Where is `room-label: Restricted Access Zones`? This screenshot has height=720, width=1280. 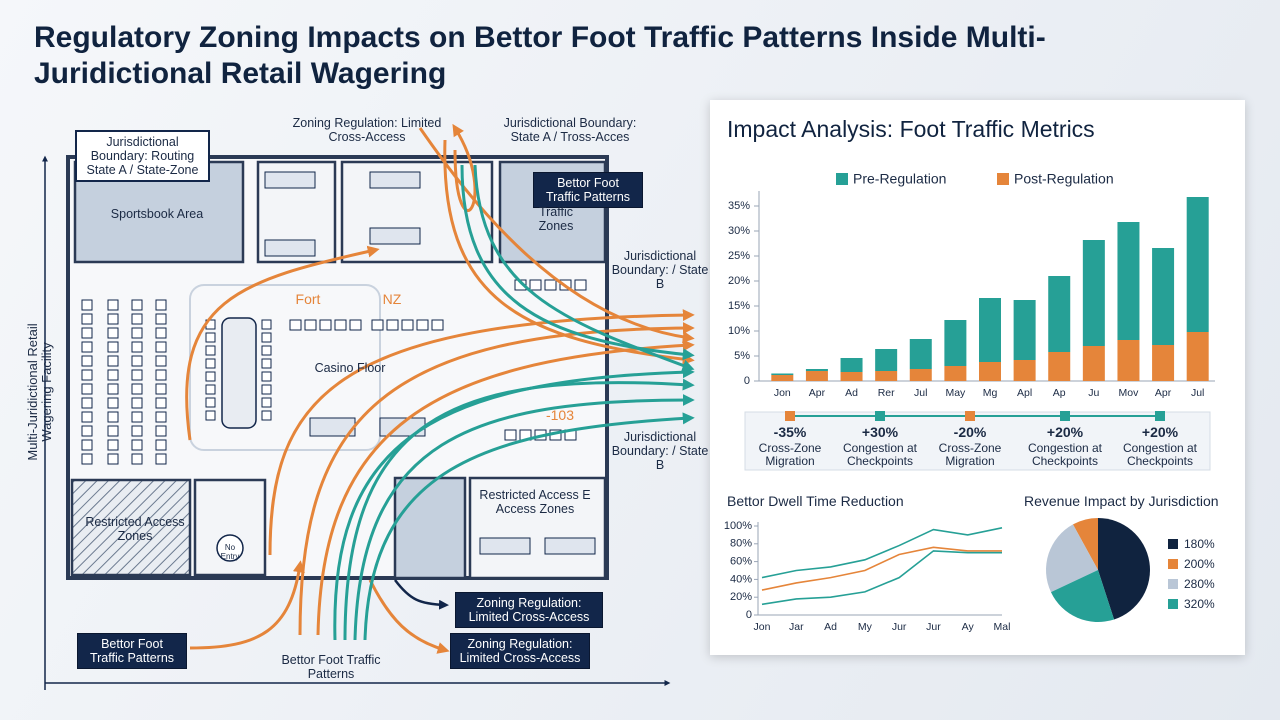 room-label: Restricted Access Zones is located at coordinates (135, 529).